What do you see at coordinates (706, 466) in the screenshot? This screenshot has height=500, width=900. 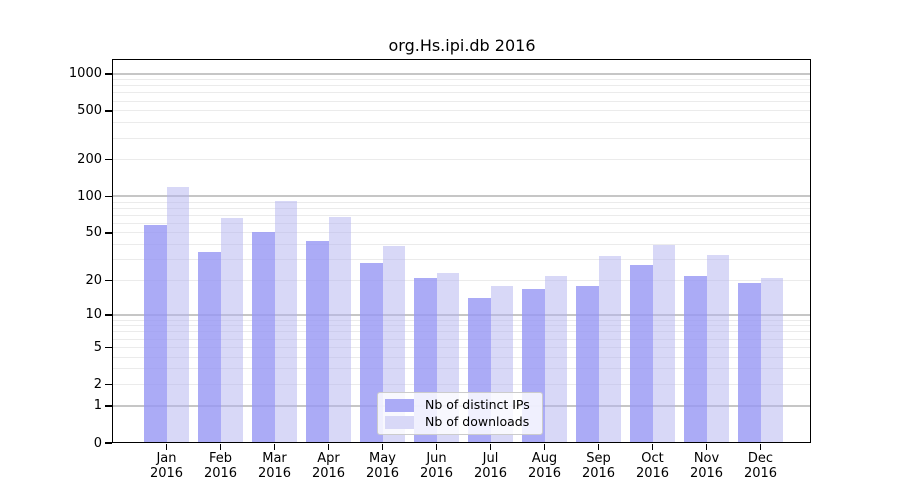 I see `x-axis-tick-label: Nov 2016` at bounding box center [706, 466].